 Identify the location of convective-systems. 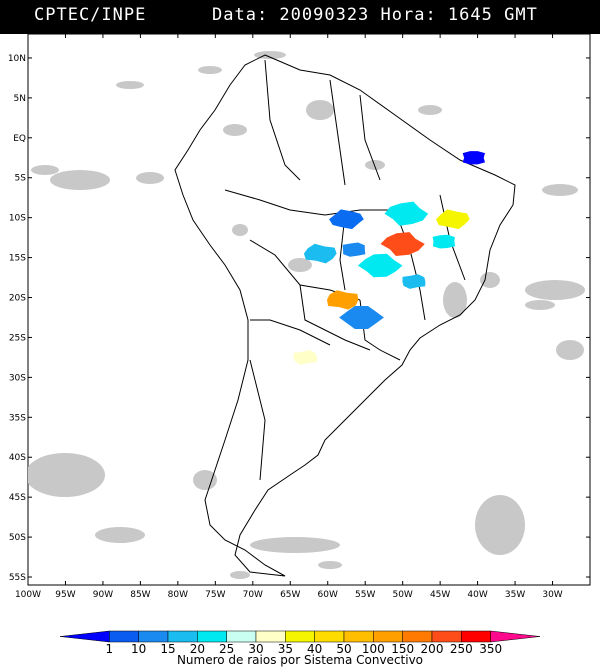
(389, 258).